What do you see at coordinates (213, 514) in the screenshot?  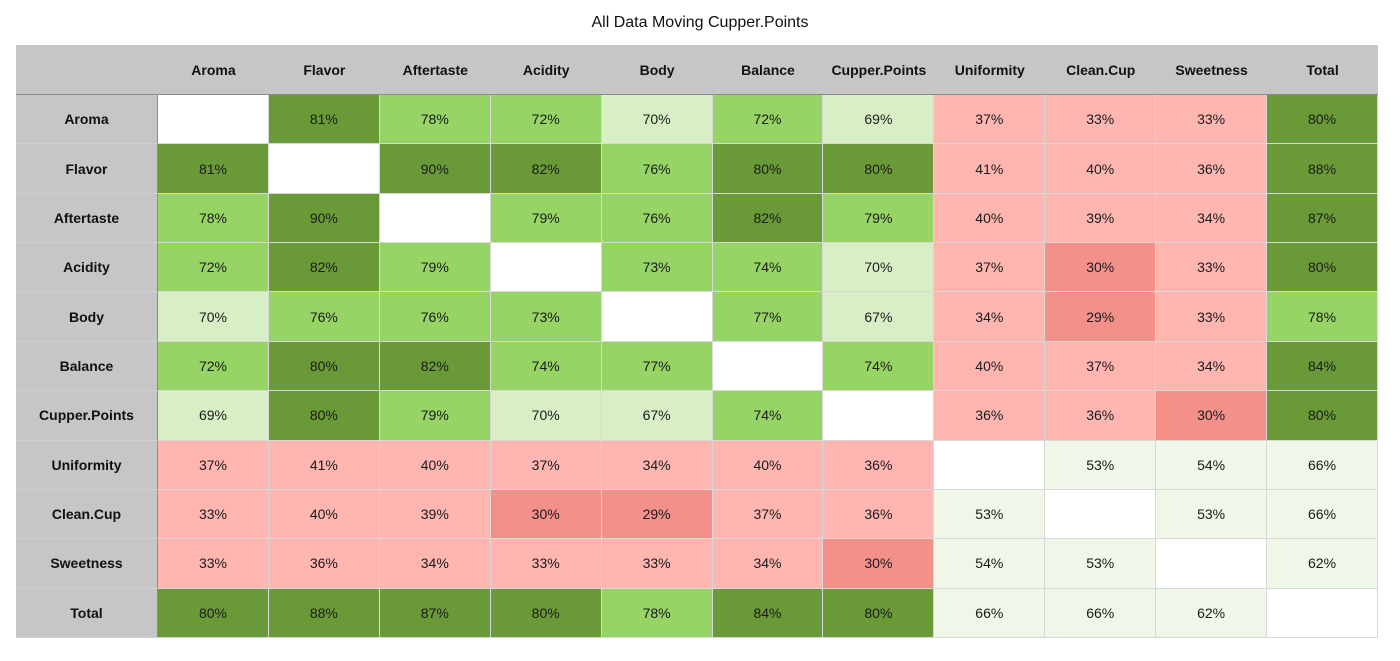 I see `heatmap-cell-clean-cup-aroma: 33%` at bounding box center [213, 514].